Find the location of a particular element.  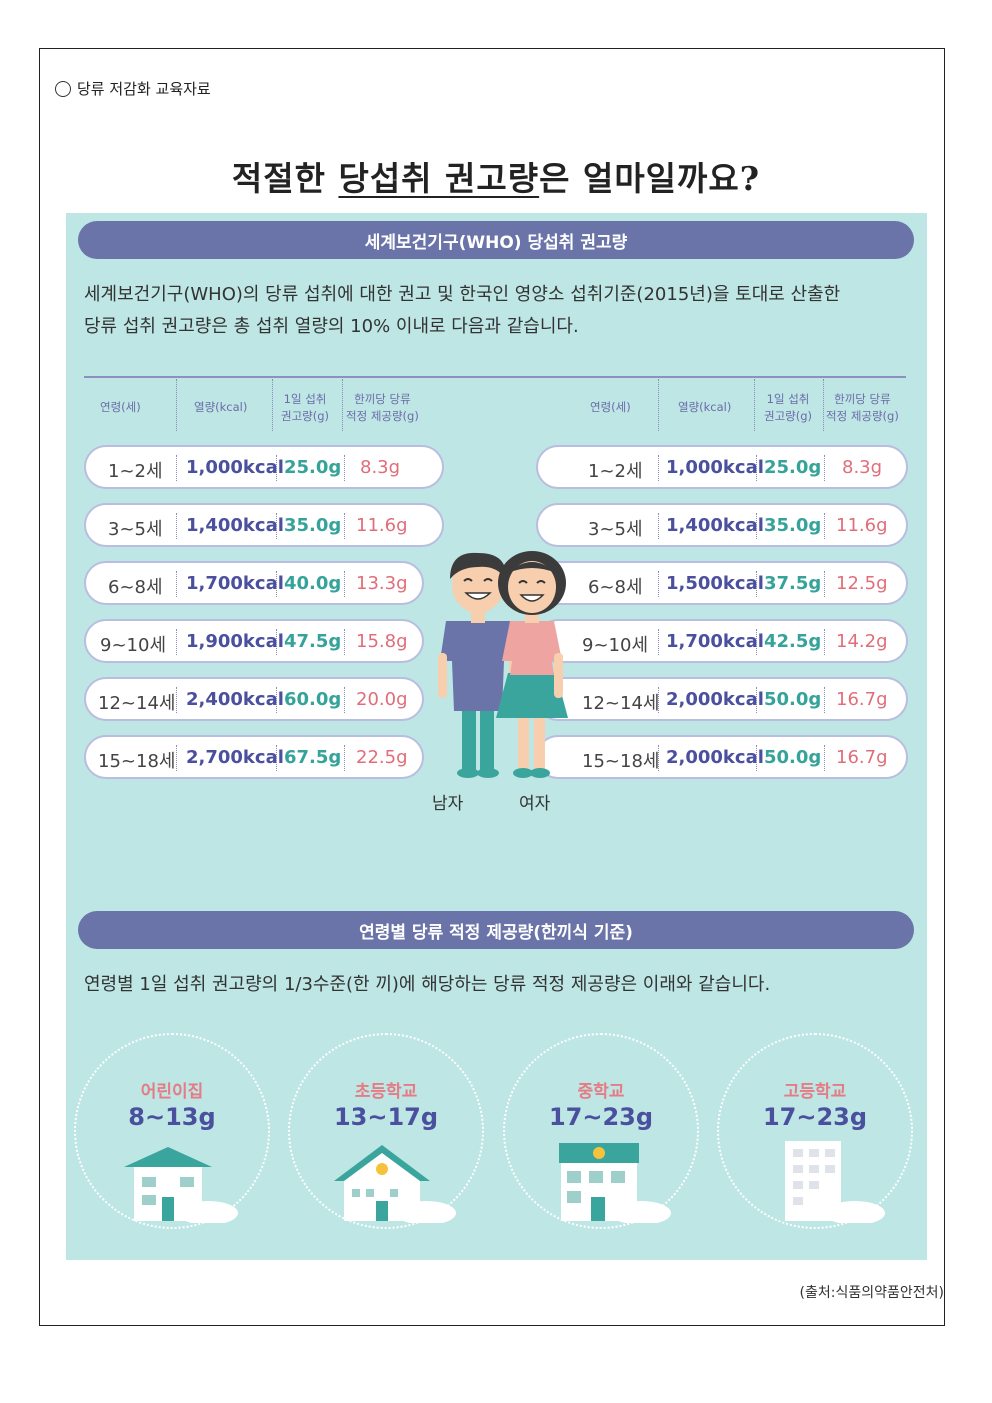

male-age: 12~14세 is located at coordinates (137, 703).